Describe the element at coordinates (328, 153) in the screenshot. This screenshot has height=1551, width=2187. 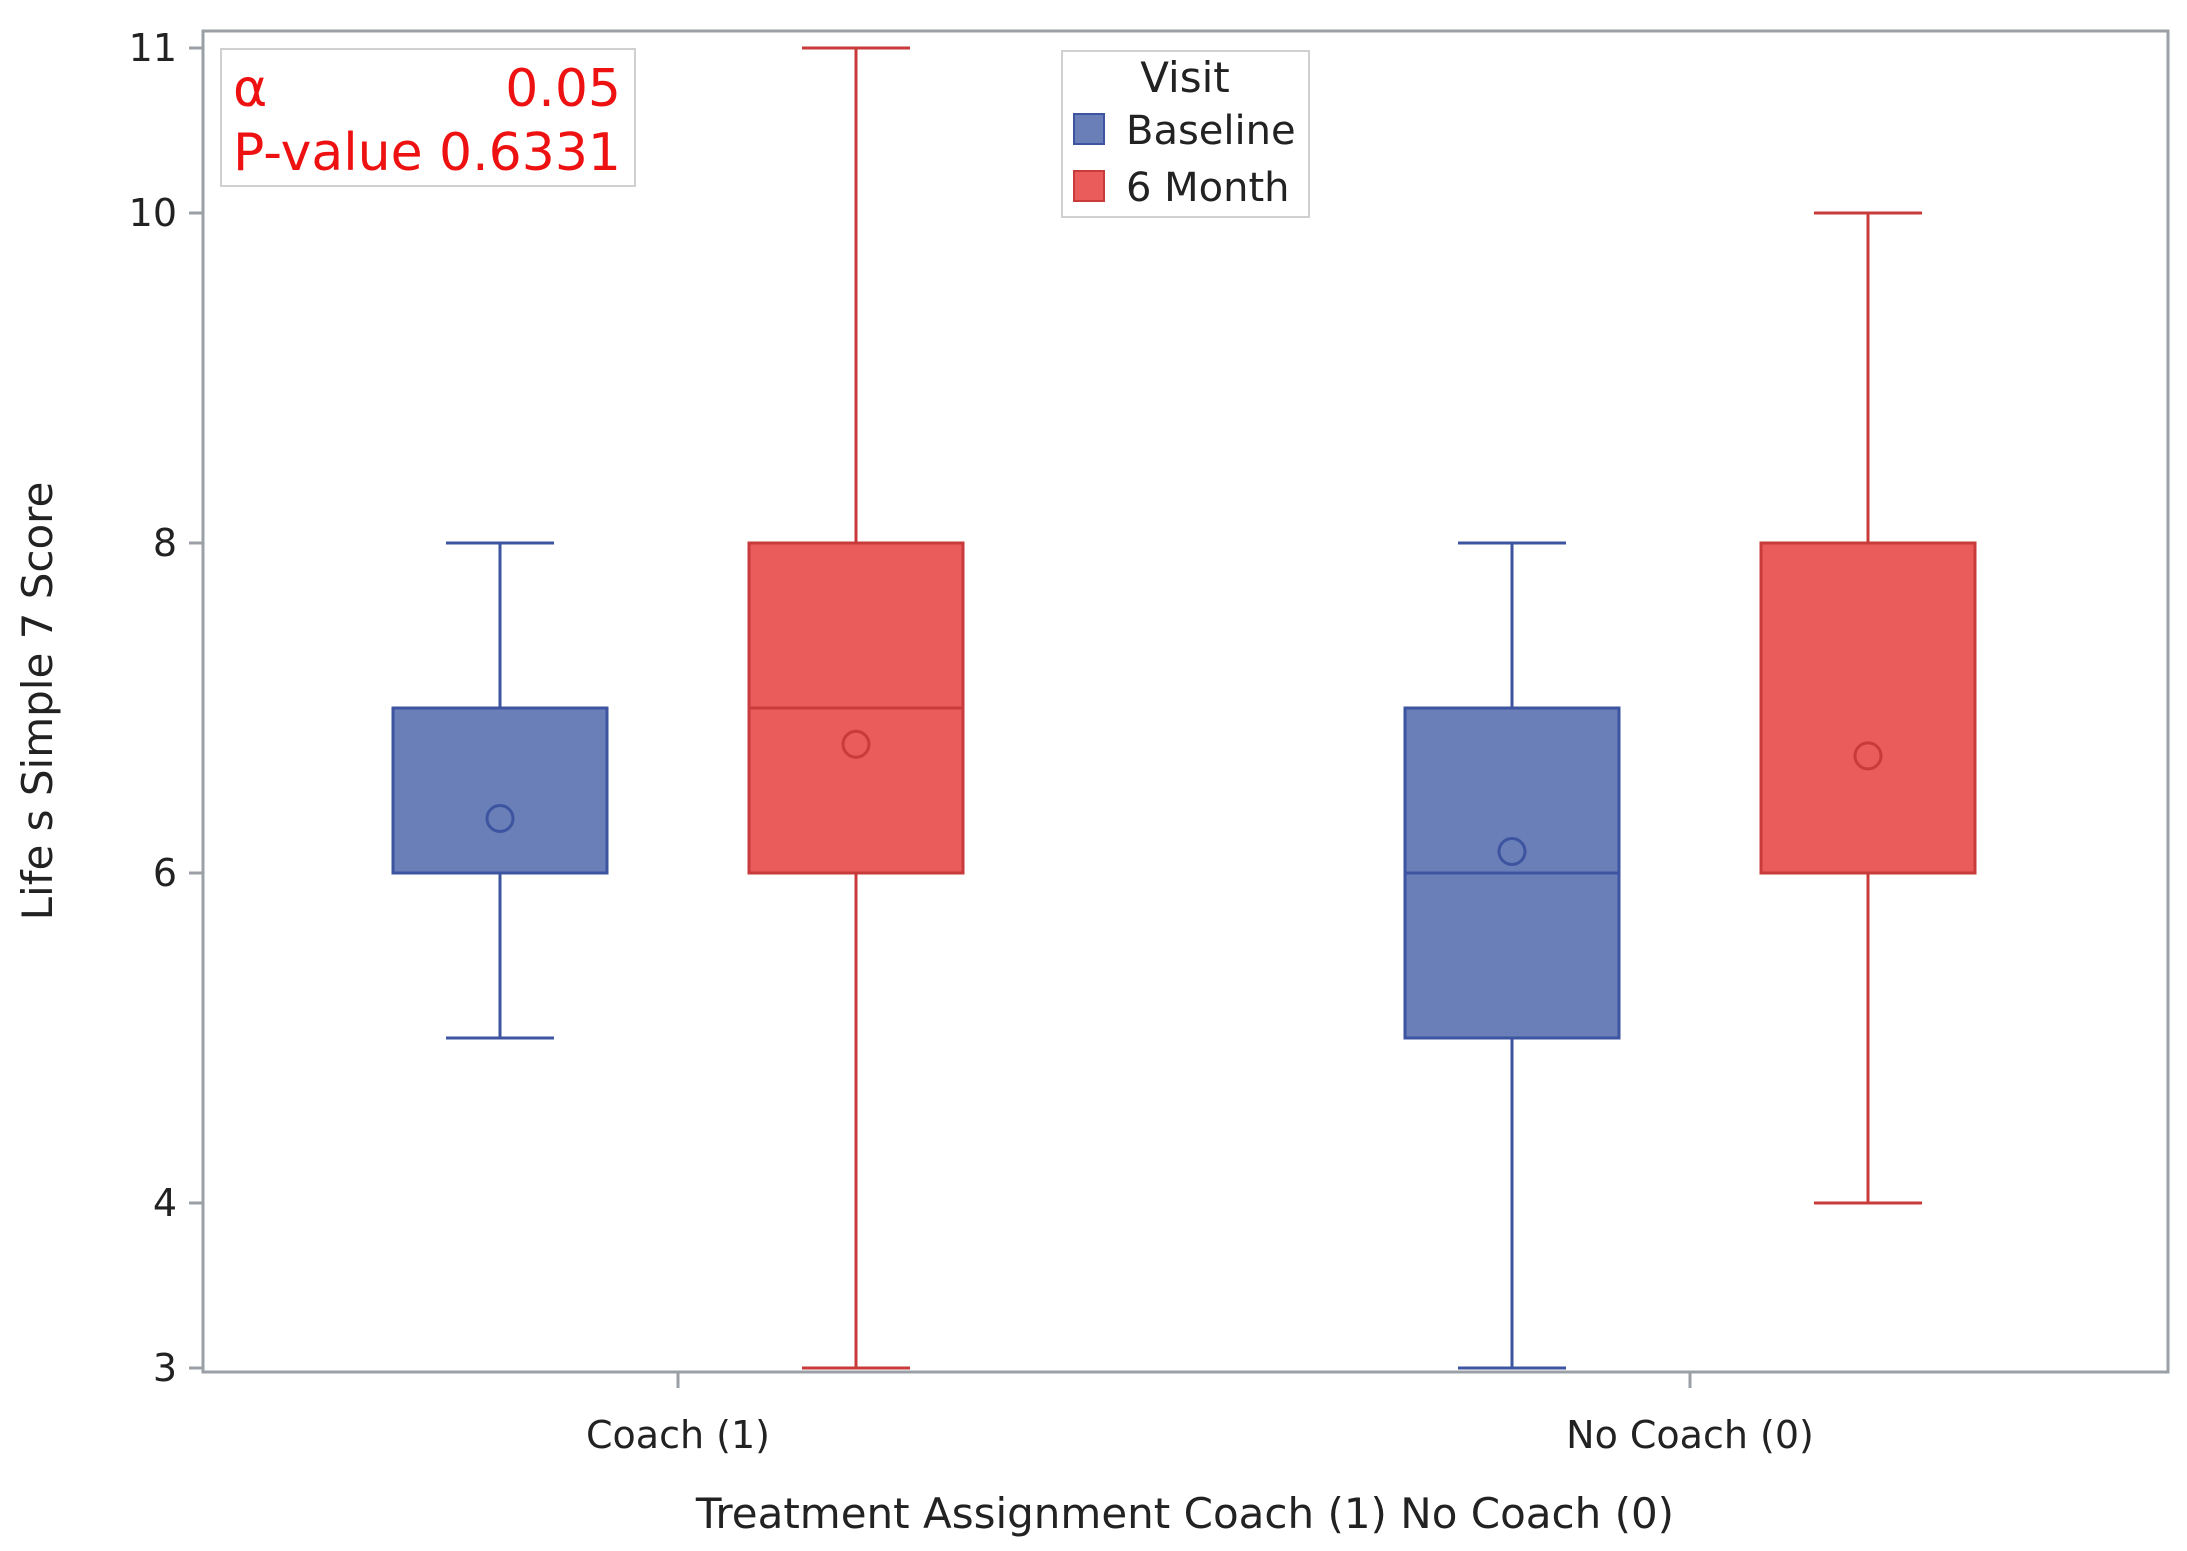
I see `p-value-label: P-value` at that location.